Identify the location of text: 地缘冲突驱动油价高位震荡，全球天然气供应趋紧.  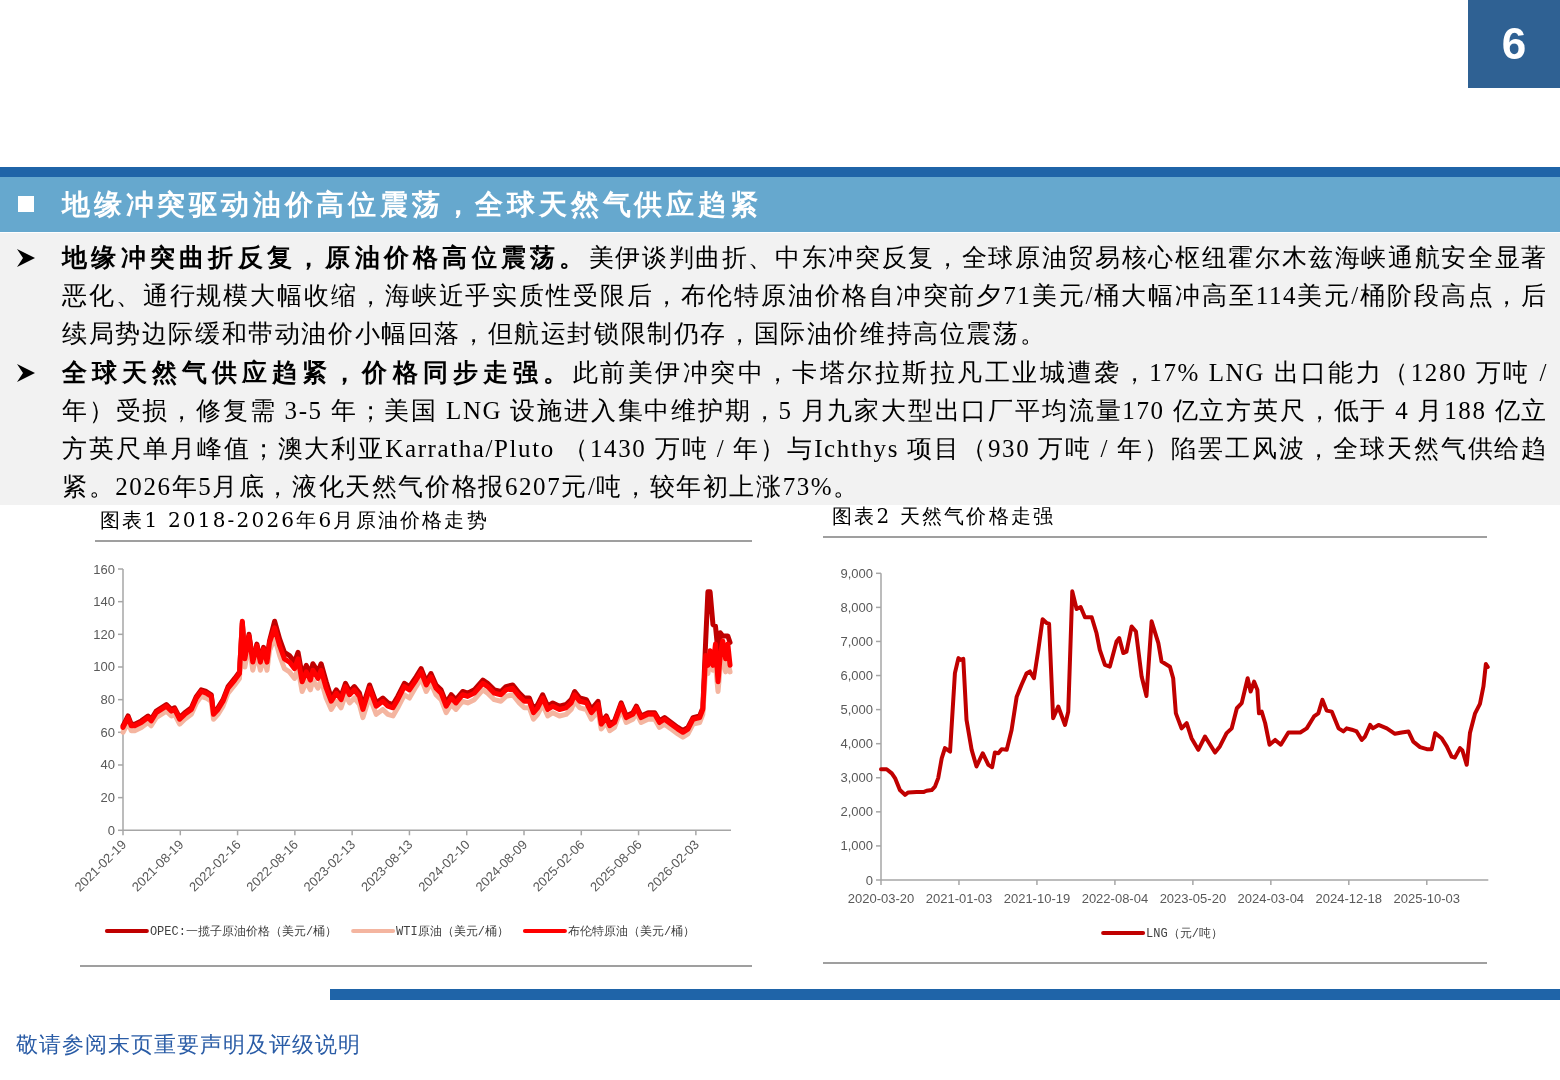
(412, 204).